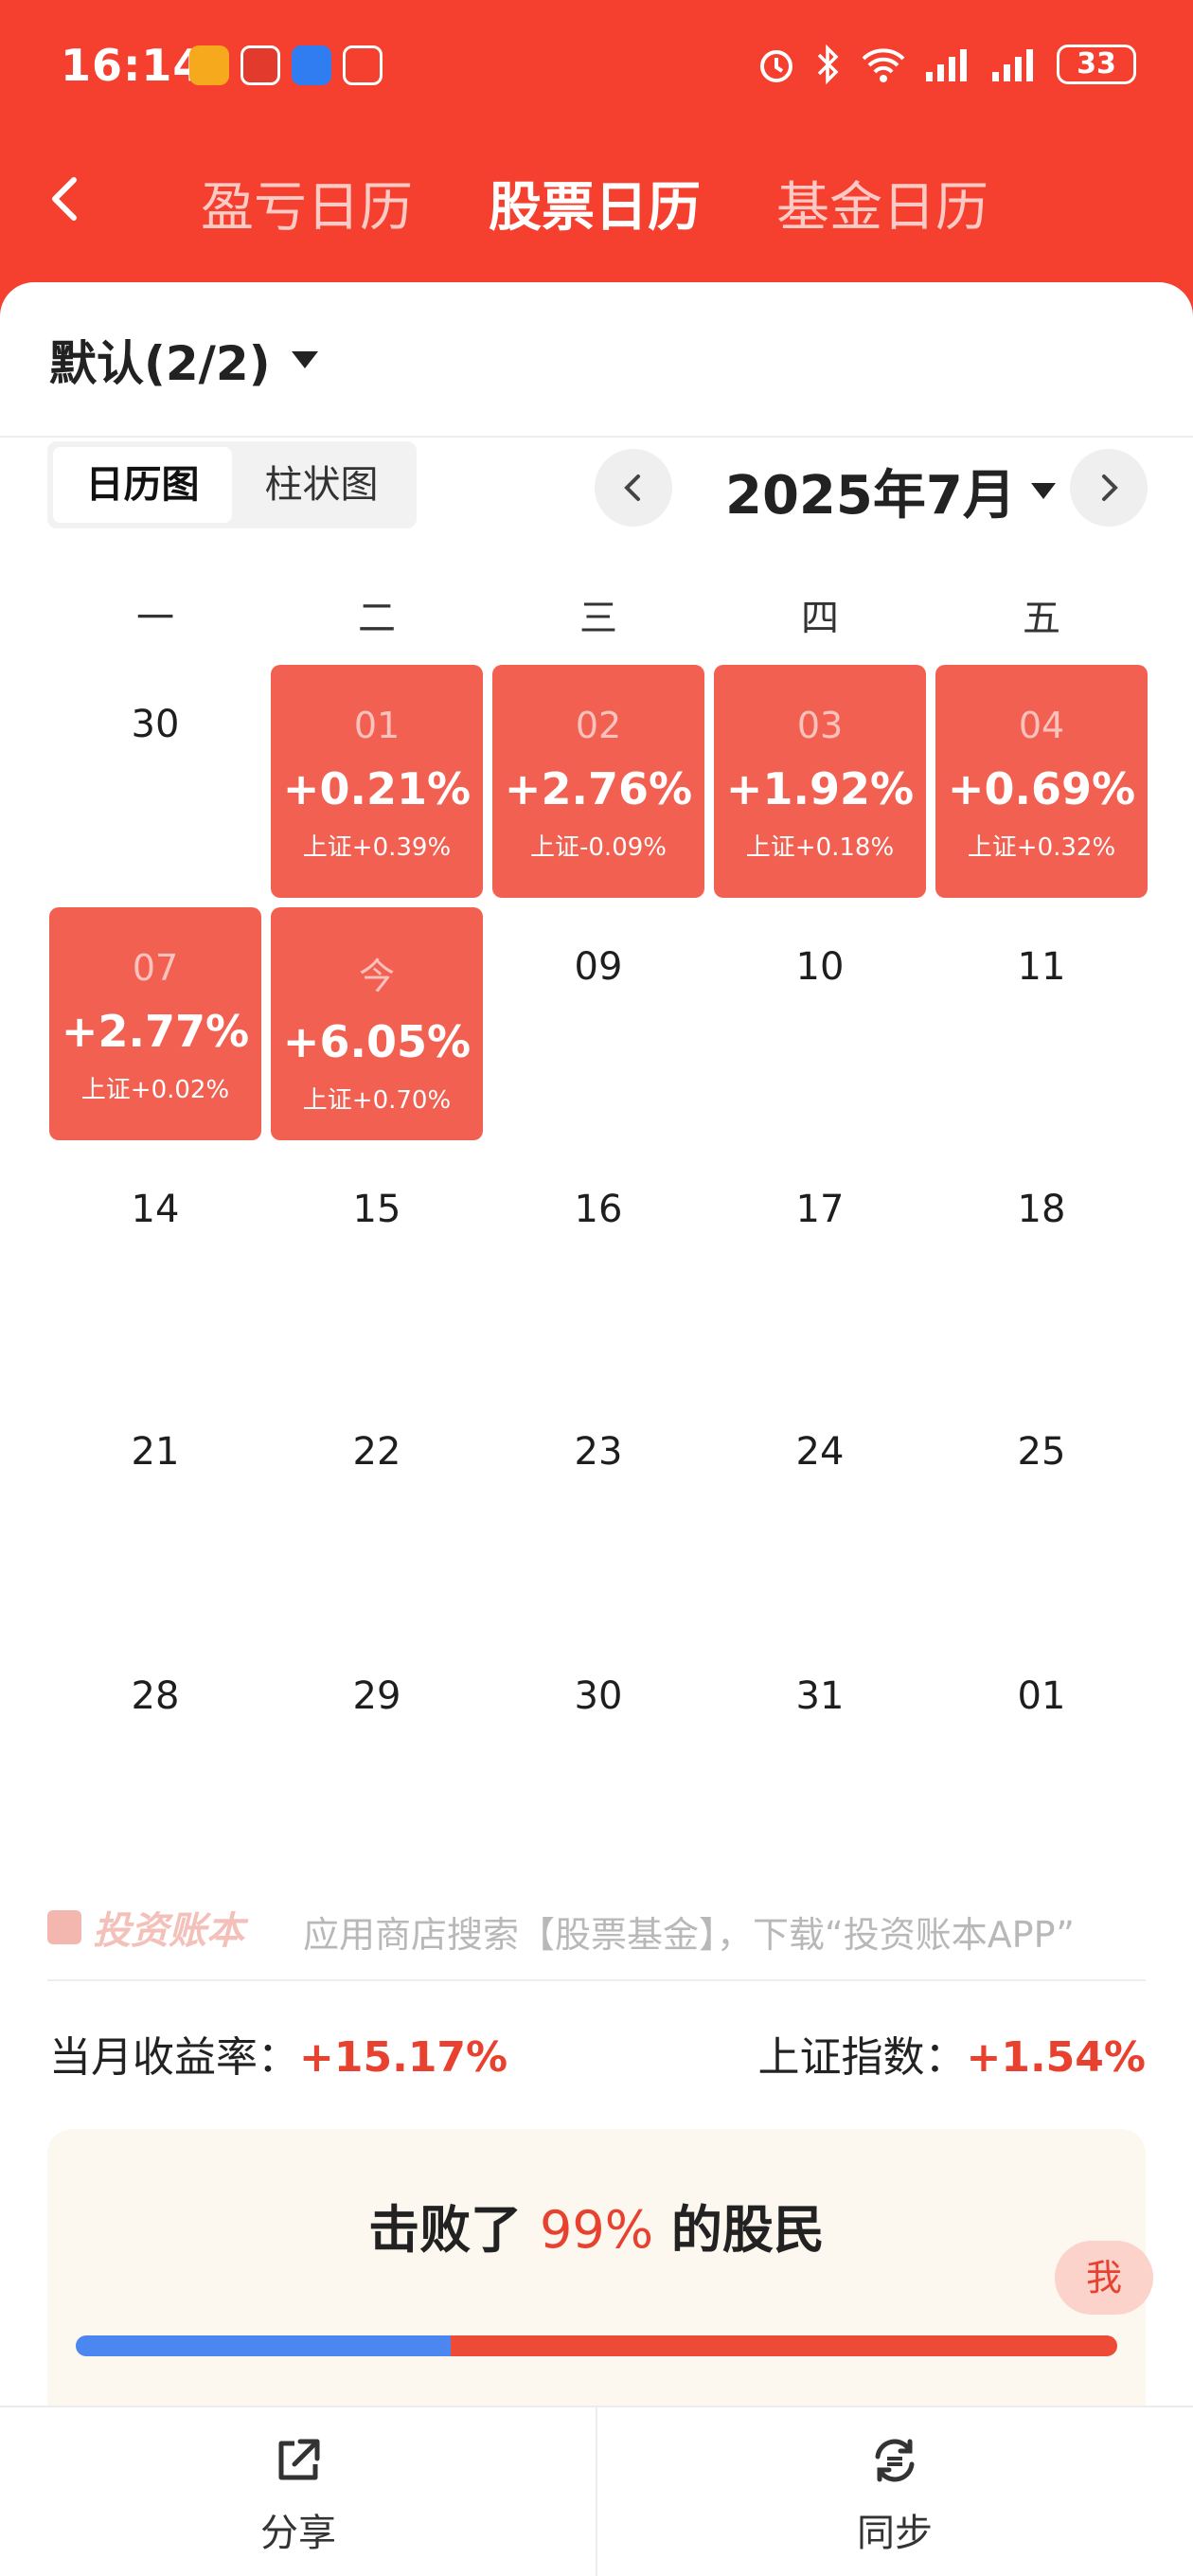 The height and width of the screenshot is (2576, 1193). I want to click on tab-profit-loss-calendar: 盈亏日历, so click(307, 208).